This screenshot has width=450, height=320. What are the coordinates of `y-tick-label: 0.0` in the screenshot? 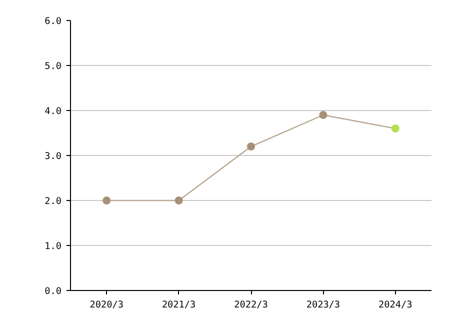 It's located at (53, 291).